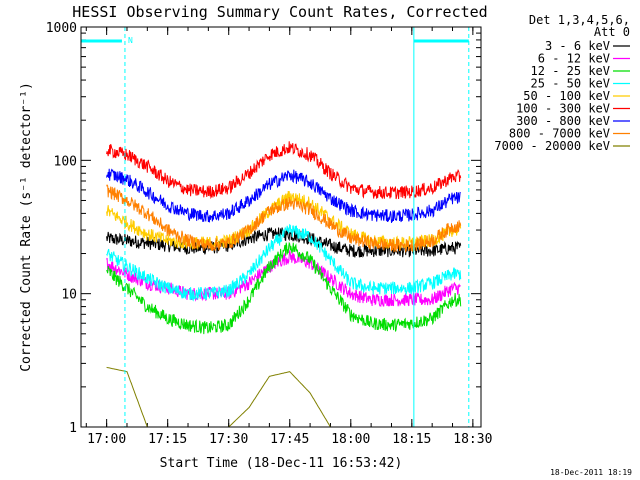 The width and height of the screenshot is (640, 480). Describe the element at coordinates (228, 439) in the screenshot. I see `x-tick-label: 17:30` at that location.